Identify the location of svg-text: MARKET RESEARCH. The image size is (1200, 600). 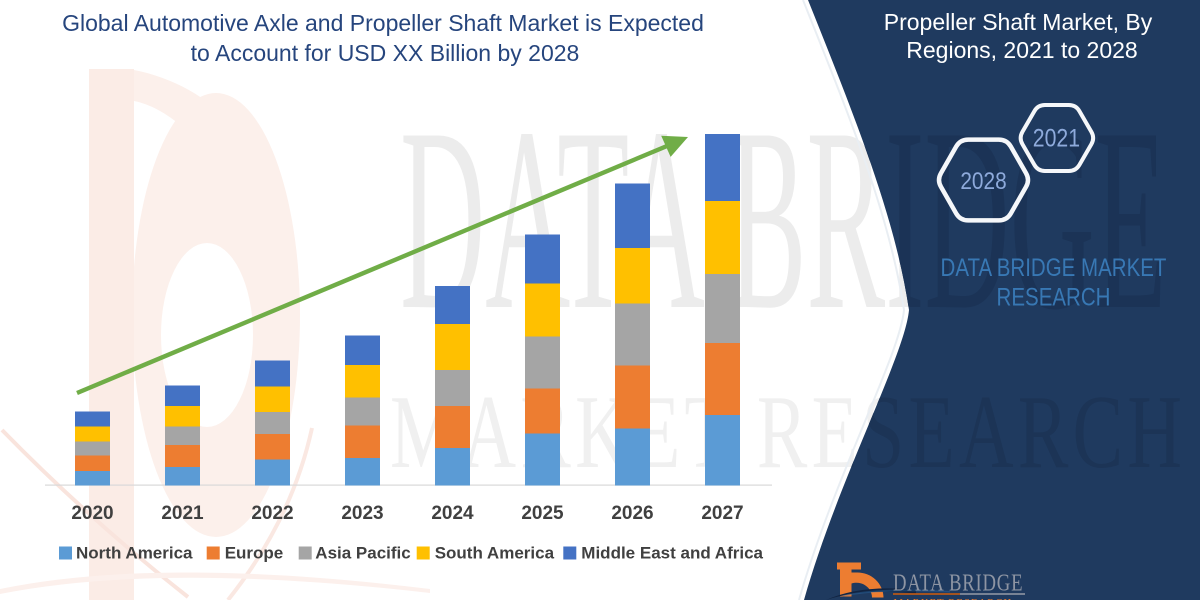
(953, 598).